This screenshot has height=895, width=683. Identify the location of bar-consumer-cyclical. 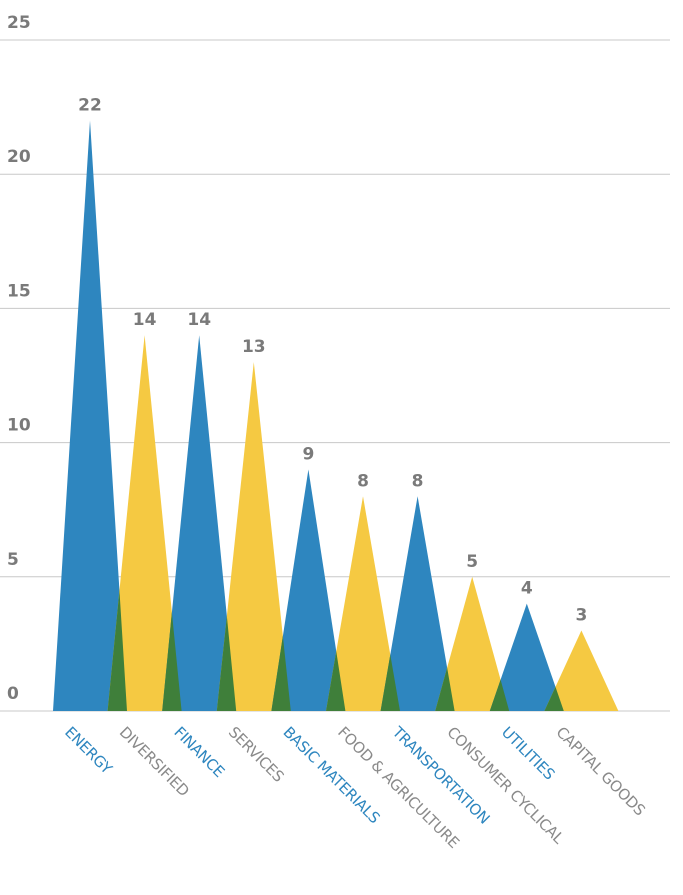
(472, 643).